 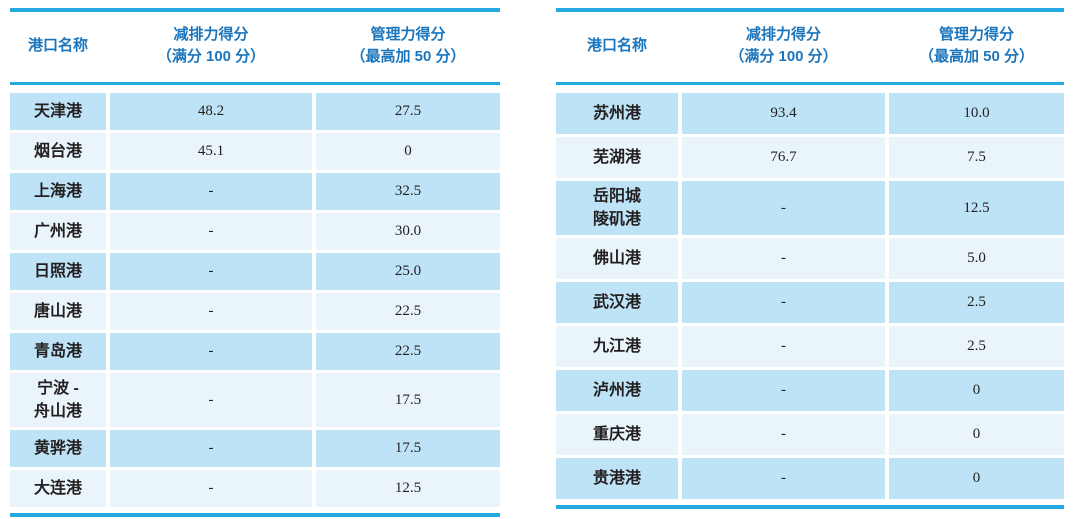 I want to click on port-name-cell: 佛山港, so click(x=617, y=259).